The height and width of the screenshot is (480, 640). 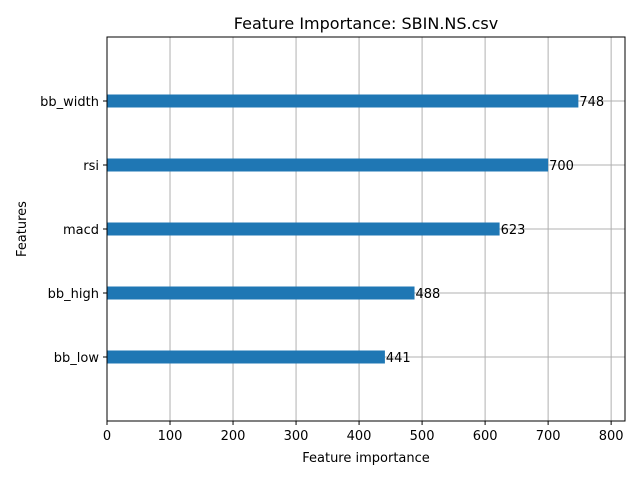 What do you see at coordinates (22, 229) in the screenshot?
I see `y-axis-title: Features` at bounding box center [22, 229].